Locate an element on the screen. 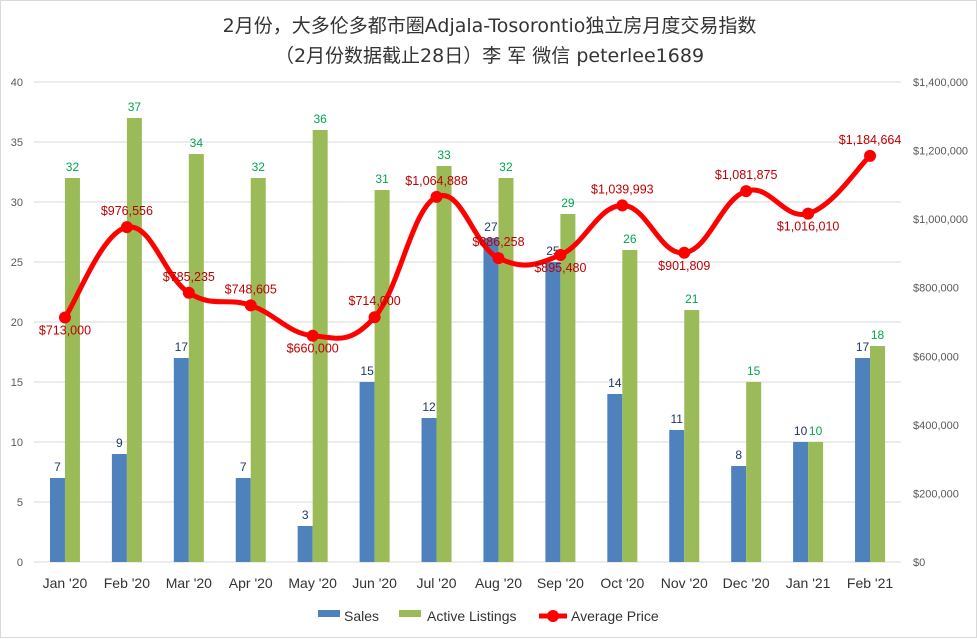  y-right-tick-label: $600,000 is located at coordinates (936, 357).